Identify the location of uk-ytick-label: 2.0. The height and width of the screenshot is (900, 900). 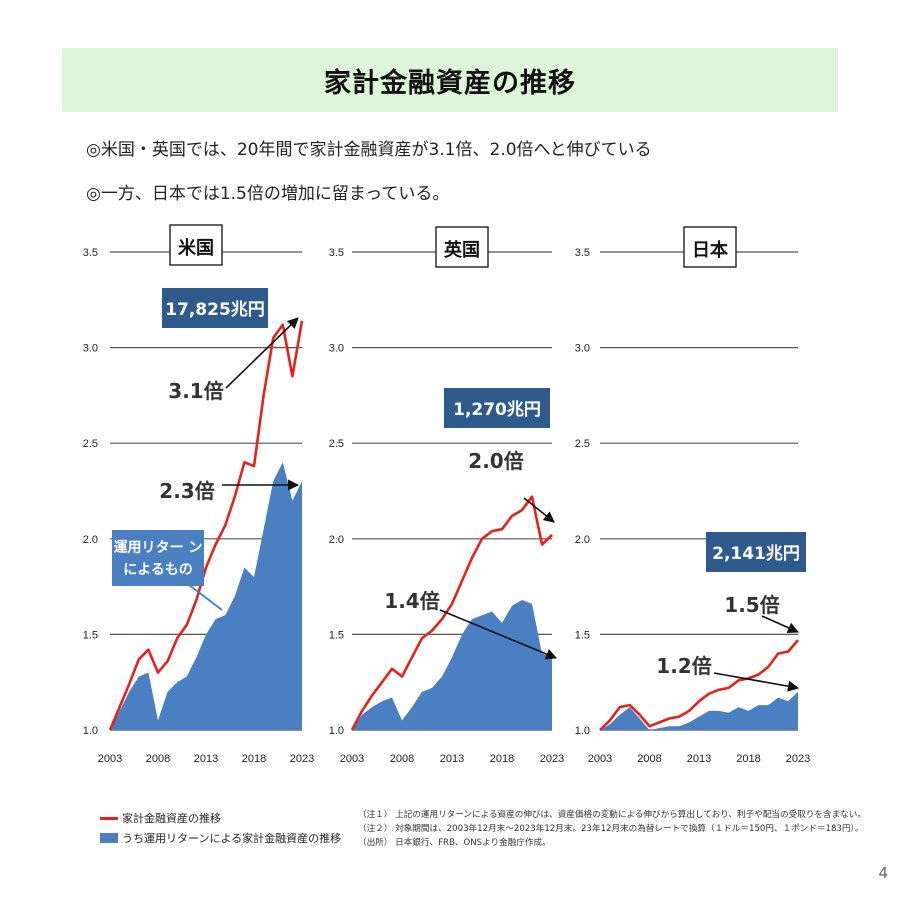
(336, 540).